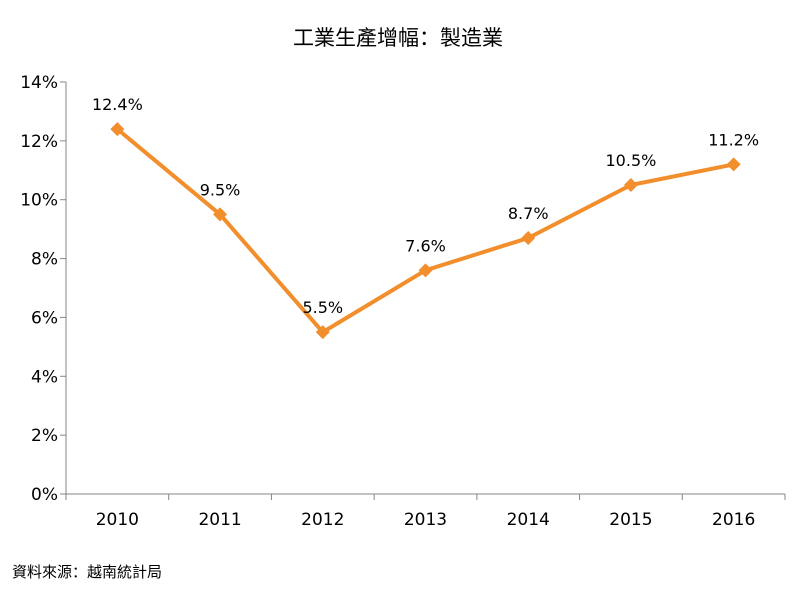  Describe the element at coordinates (117, 520) in the screenshot. I see `x-tick-label: 2010` at that location.